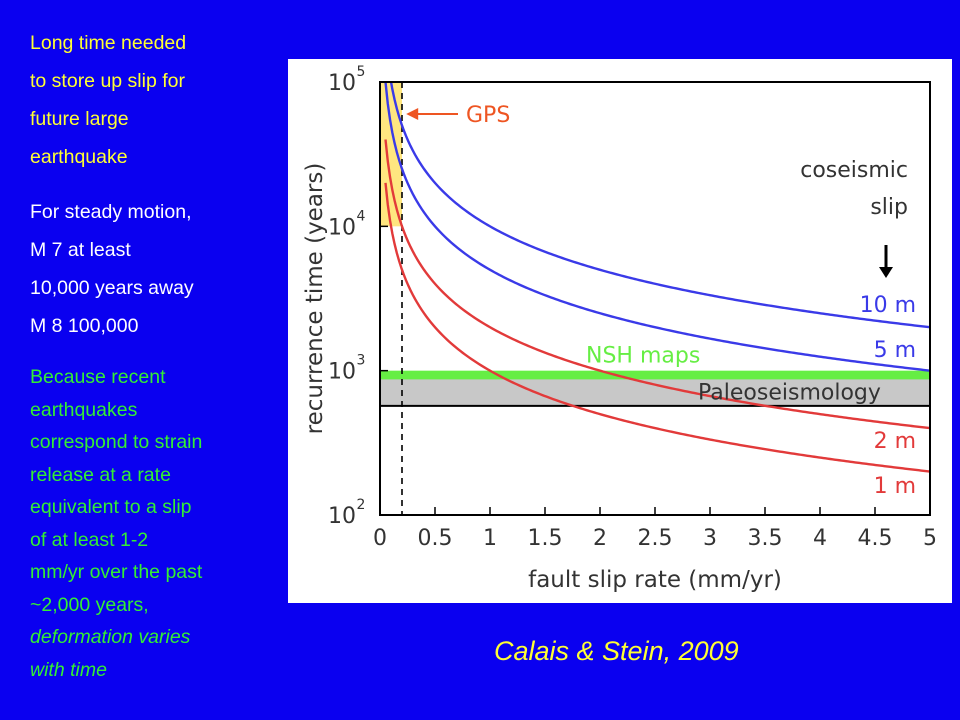 This screenshot has height=720, width=960. What do you see at coordinates (111, 507) in the screenshot?
I see `text-line: equivalent to a slip` at bounding box center [111, 507].